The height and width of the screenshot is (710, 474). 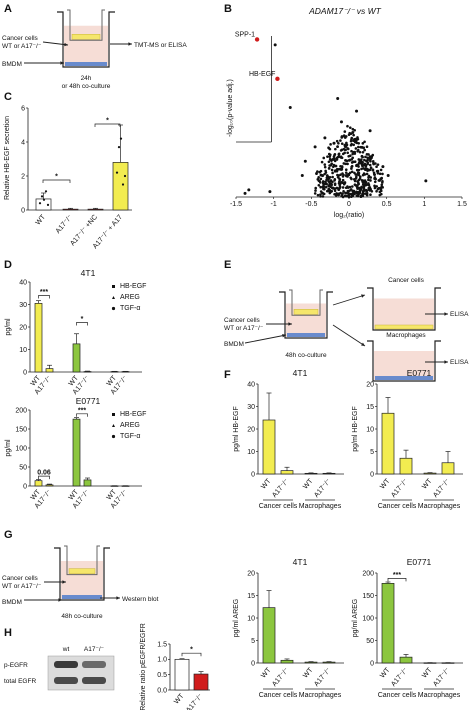 What do you see at coordinates (59, 668) in the screenshot?
I see `western-blot-h: wt A17⁻/⁻ p-EGFR total EGFR` at bounding box center [59, 668].